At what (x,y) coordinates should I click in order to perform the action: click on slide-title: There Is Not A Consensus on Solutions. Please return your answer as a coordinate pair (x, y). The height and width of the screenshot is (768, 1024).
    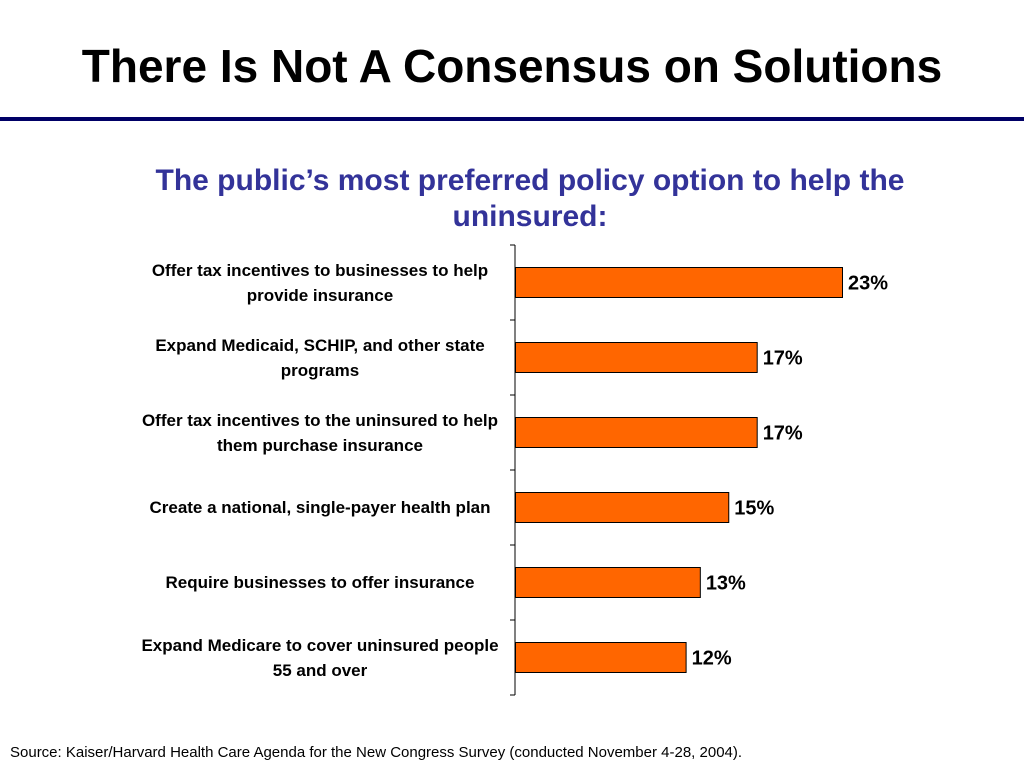
    Looking at the image, I should click on (512, 66).